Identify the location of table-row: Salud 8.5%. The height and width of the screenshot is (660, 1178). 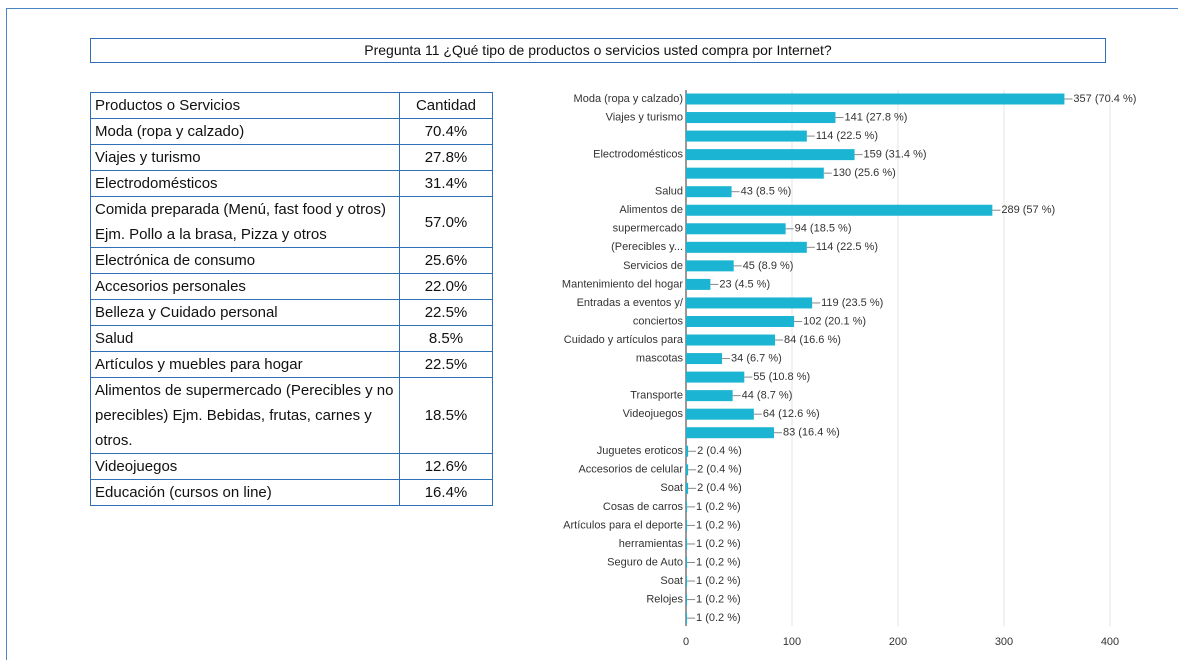
(291, 338).